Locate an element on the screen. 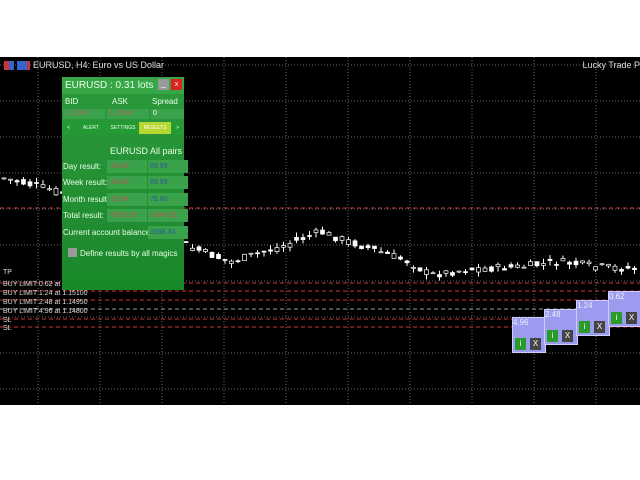  balance-label: Current account balance is located at coordinates (107, 232).